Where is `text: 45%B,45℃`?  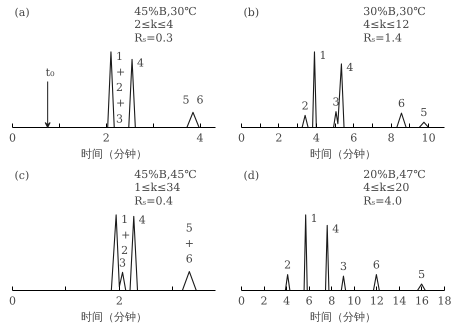 text: 45%B,45℃ is located at coordinates (165, 174).